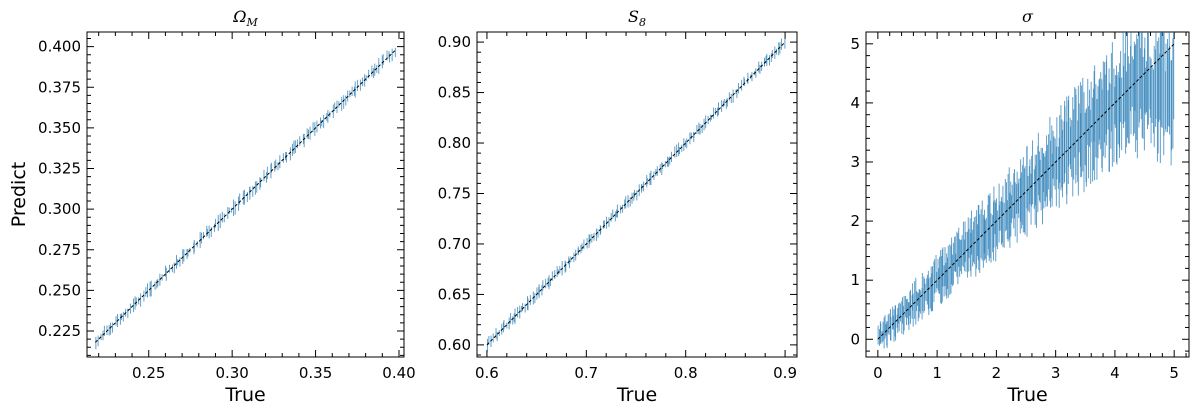 The height and width of the screenshot is (408, 1200). Describe the element at coordinates (19, 194) in the screenshot. I see `y-axis-label: Predict` at that location.